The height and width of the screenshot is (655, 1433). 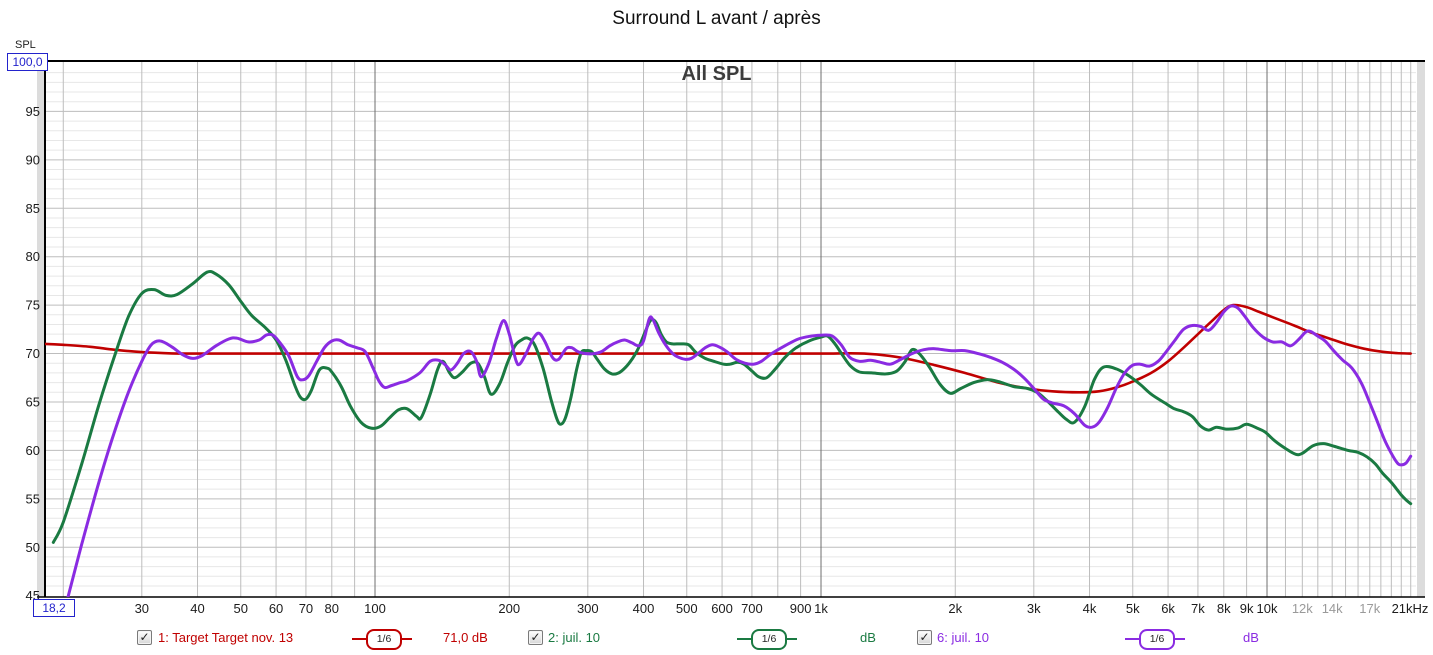 I want to click on y-tick-label: 65, so click(x=33, y=401).